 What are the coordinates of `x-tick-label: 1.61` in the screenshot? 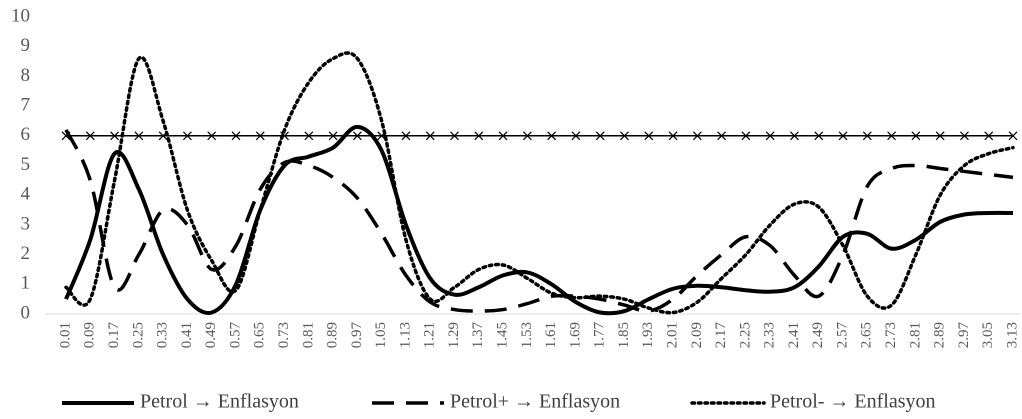 It's located at (551, 335).